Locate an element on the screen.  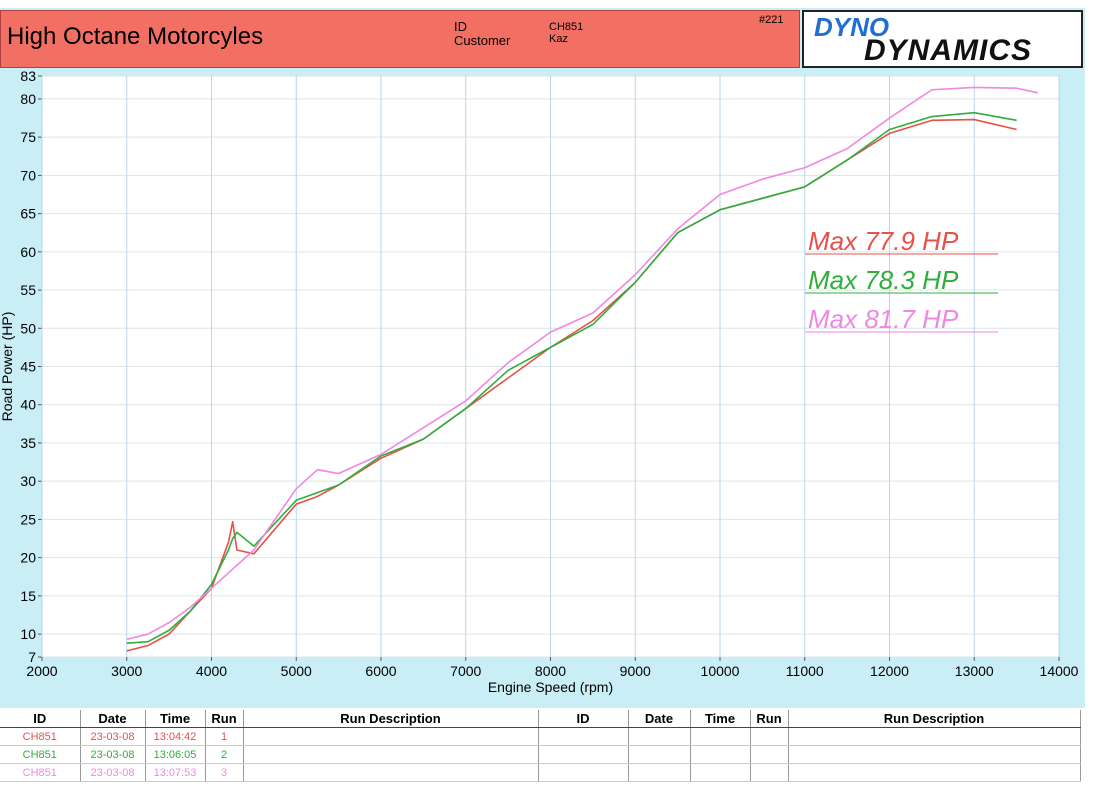
y-tick-label: 70 is located at coordinates (28, 175).